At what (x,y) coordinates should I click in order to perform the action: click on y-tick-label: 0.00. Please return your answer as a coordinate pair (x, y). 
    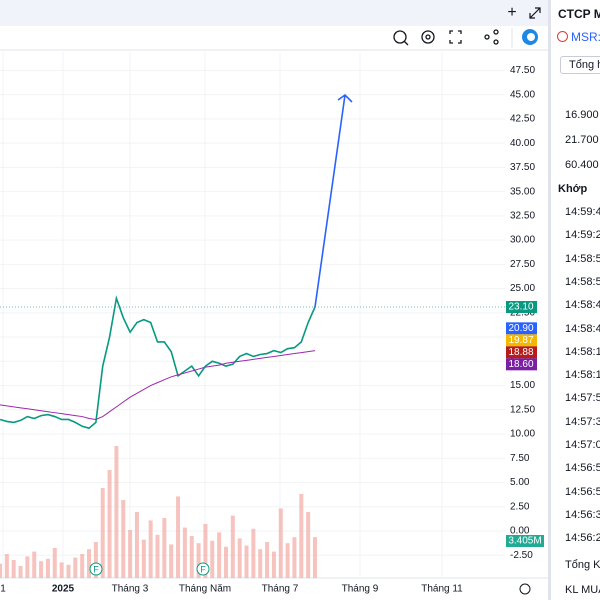
    Looking at the image, I should click on (520, 531).